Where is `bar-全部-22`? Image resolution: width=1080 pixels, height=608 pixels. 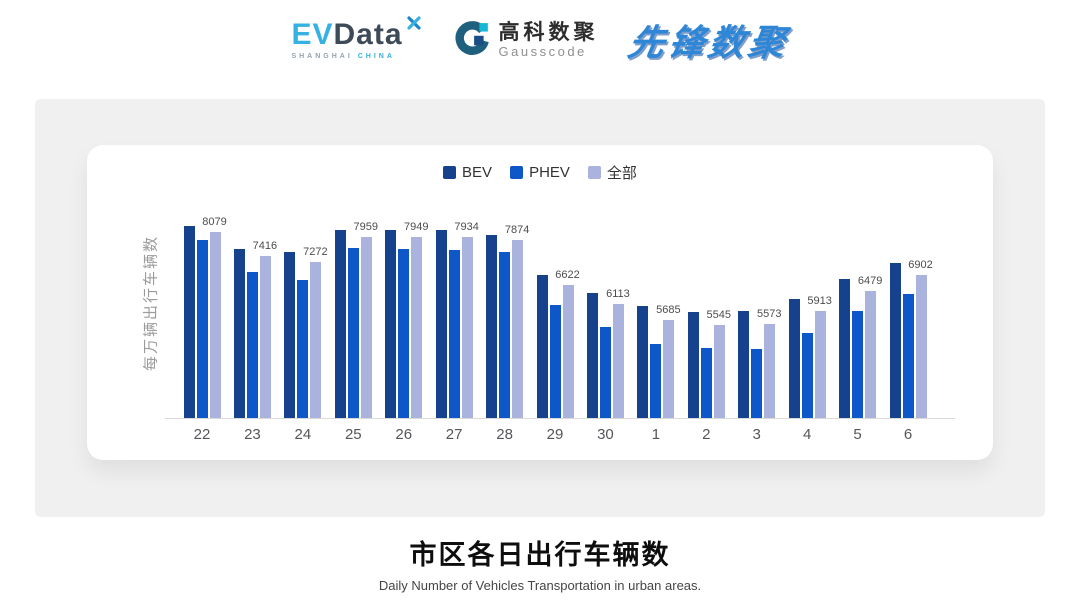 bar-全部-22 is located at coordinates (215, 325).